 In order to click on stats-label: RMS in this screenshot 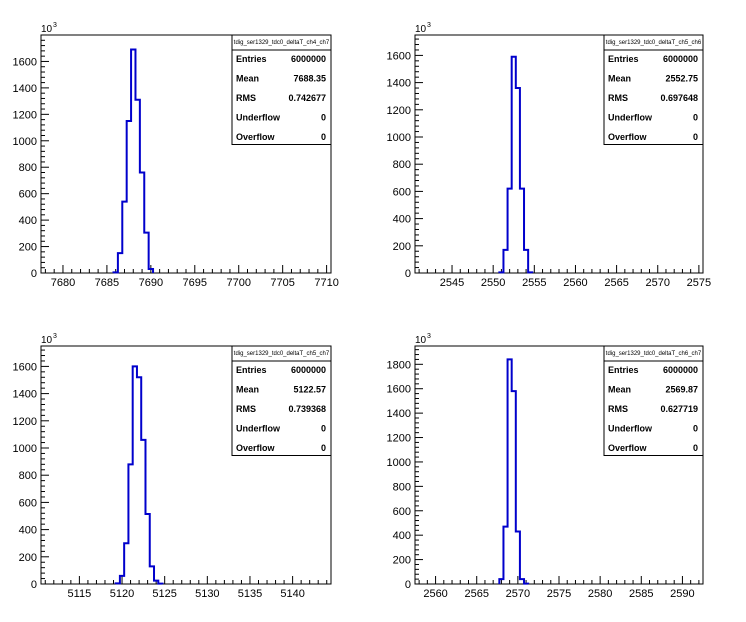, I will do `click(246, 98)`.